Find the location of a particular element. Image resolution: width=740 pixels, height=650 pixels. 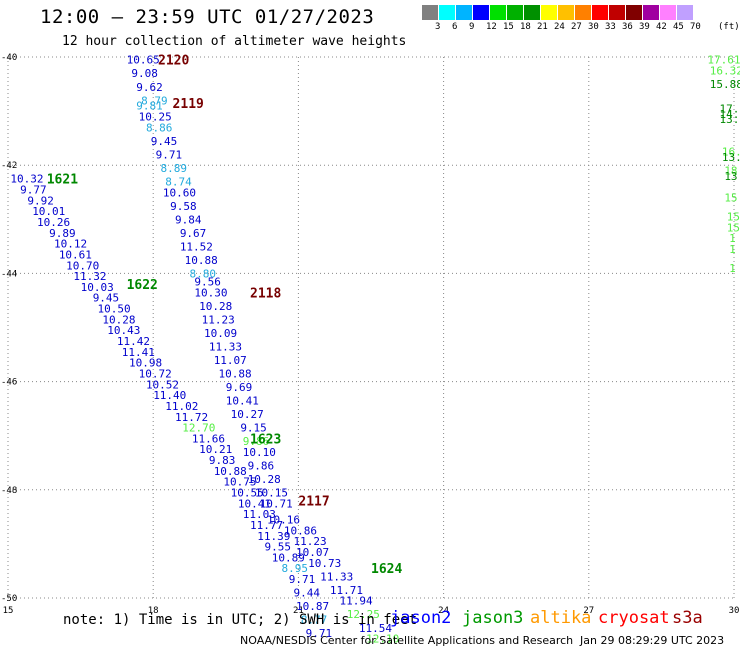

wave-height-value: 11.03 is located at coordinates (259, 514).